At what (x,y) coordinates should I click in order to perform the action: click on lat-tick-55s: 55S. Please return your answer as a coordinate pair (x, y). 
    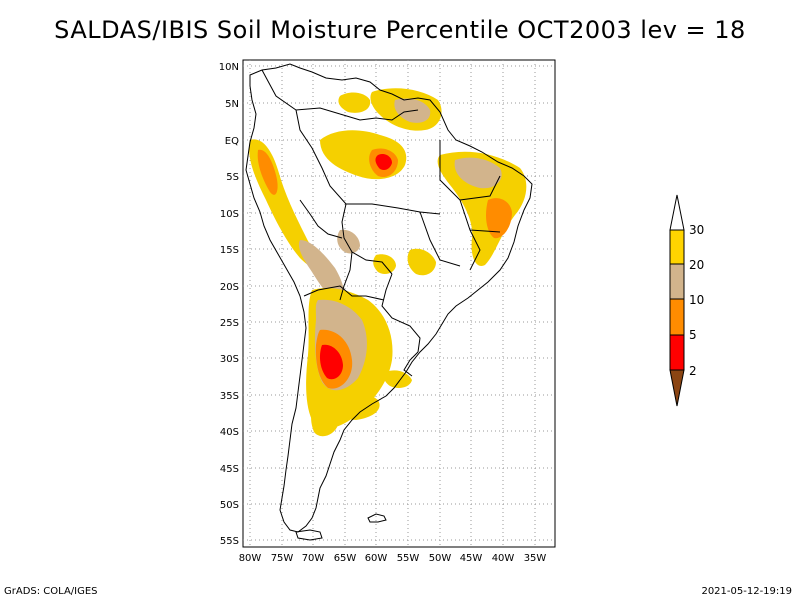
    Looking at the image, I should click on (229, 541).